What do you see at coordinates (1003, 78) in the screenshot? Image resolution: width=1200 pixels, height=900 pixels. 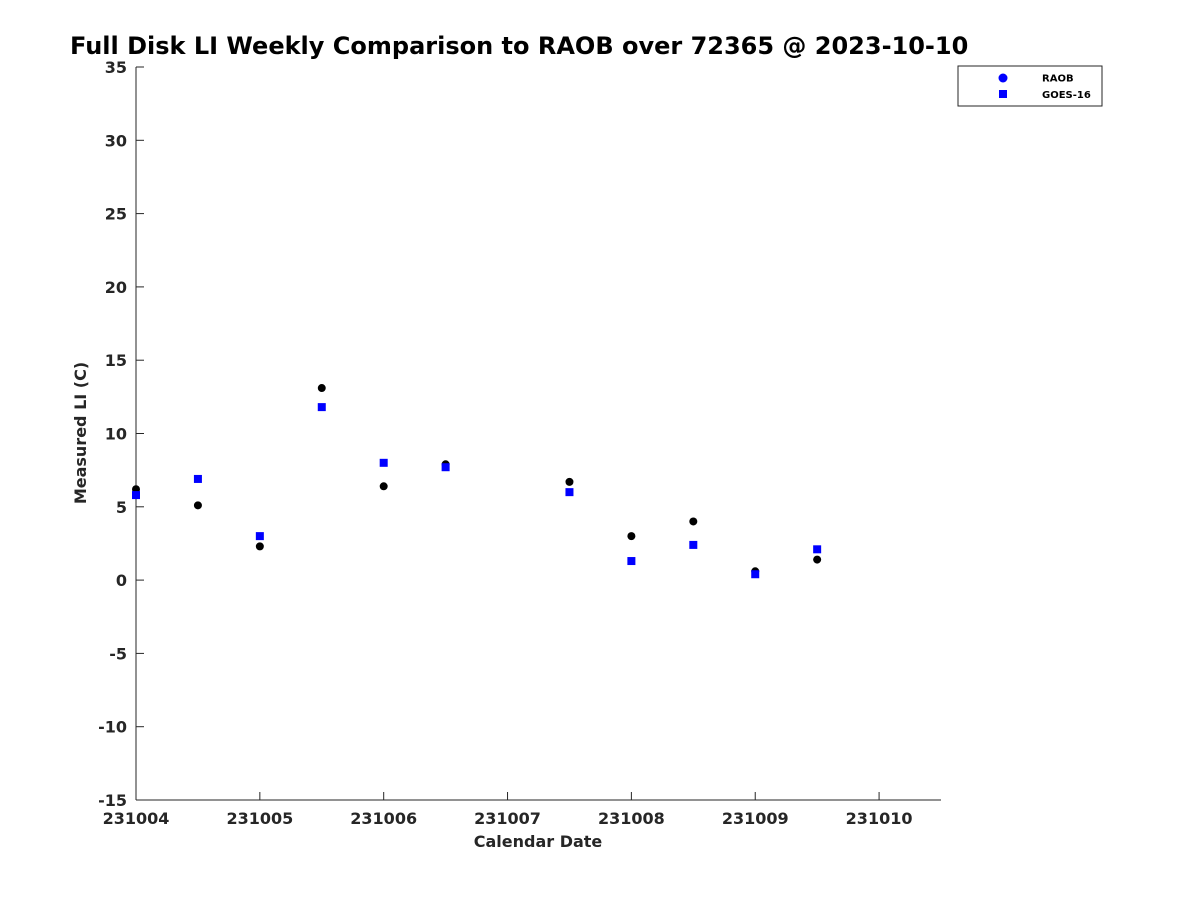 I see `legend-raob-marker` at bounding box center [1003, 78].